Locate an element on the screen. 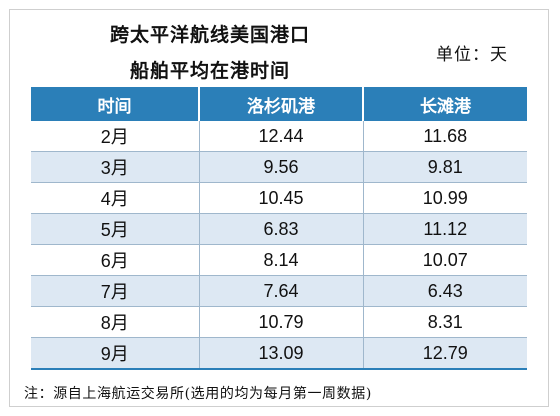 The height and width of the screenshot is (416, 560). cell-month: 9月 is located at coordinates (115, 353).